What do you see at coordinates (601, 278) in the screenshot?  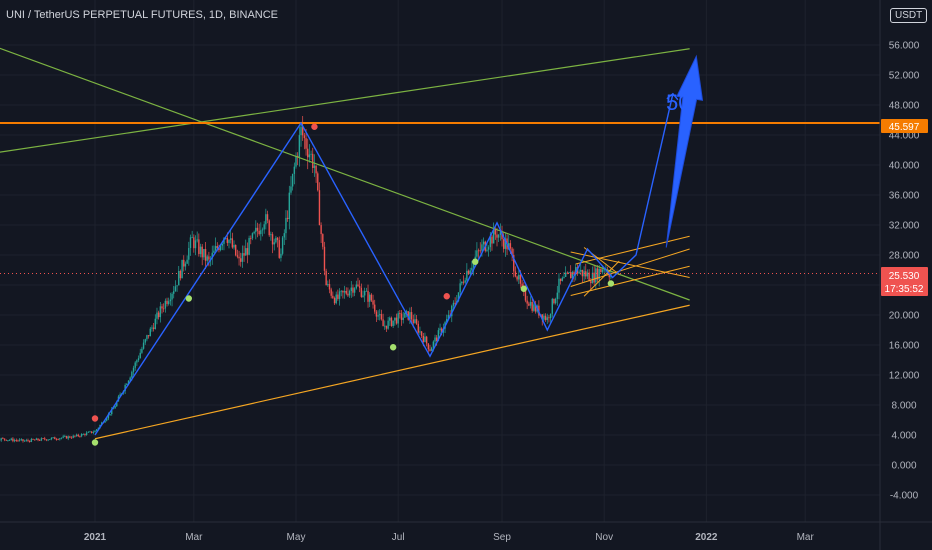 I see `triangle-line` at bounding box center [601, 278].